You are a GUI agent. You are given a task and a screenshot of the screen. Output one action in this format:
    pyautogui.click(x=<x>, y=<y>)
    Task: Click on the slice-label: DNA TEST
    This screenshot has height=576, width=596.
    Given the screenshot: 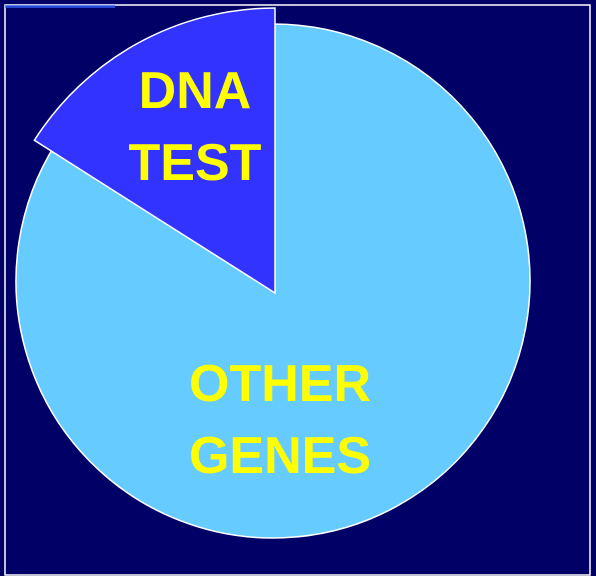 What is the action you would take?
    pyautogui.click(x=195, y=127)
    